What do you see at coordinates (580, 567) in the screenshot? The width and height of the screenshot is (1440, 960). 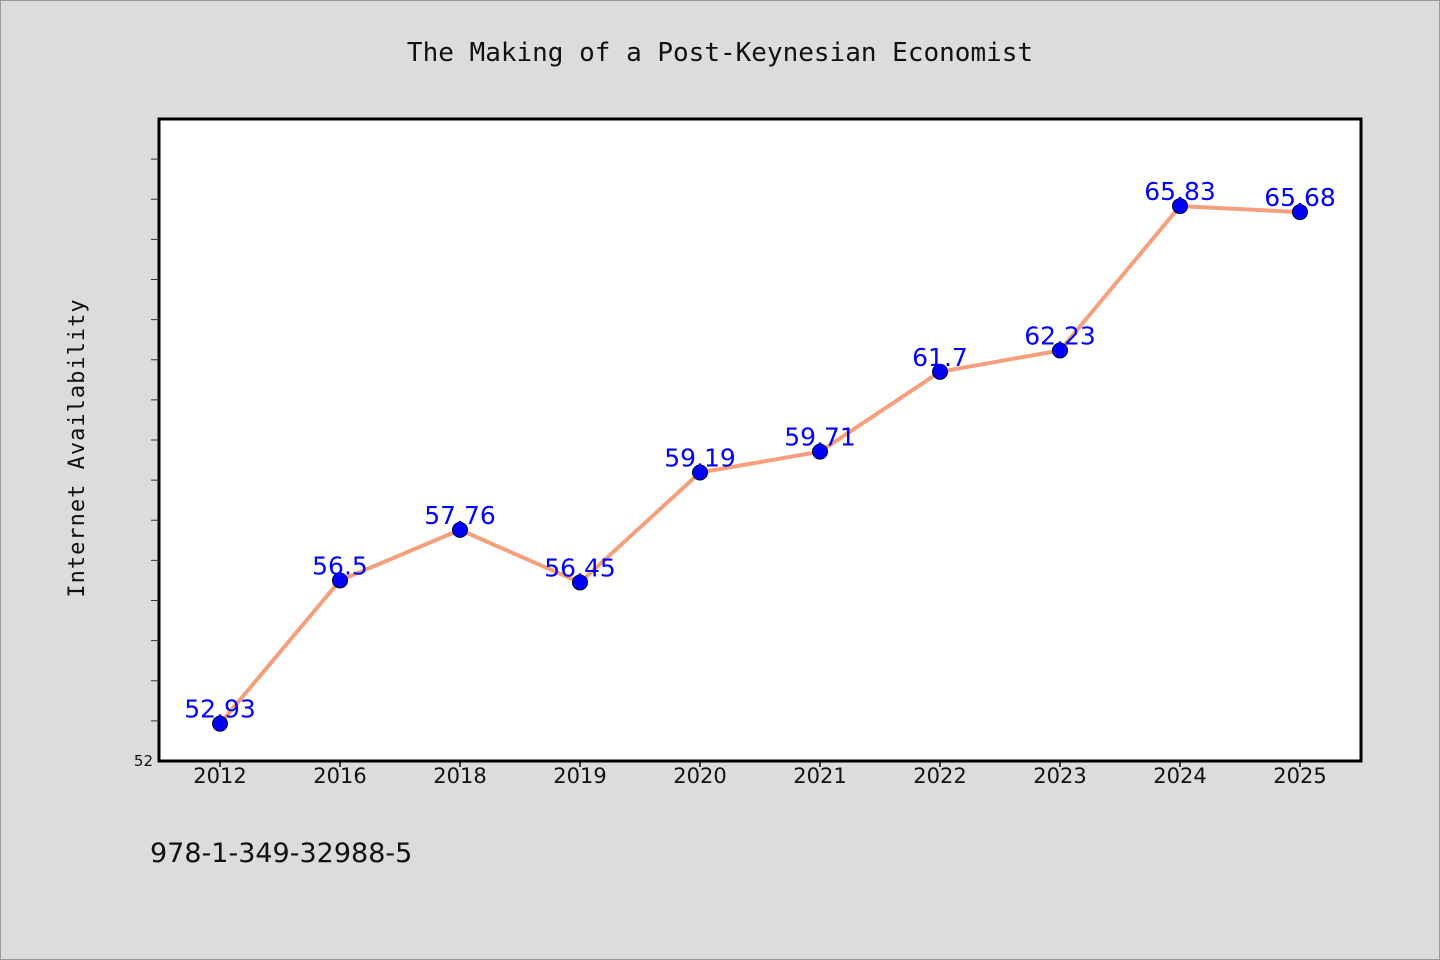 I see `data-label: 56.45` at bounding box center [580, 567].